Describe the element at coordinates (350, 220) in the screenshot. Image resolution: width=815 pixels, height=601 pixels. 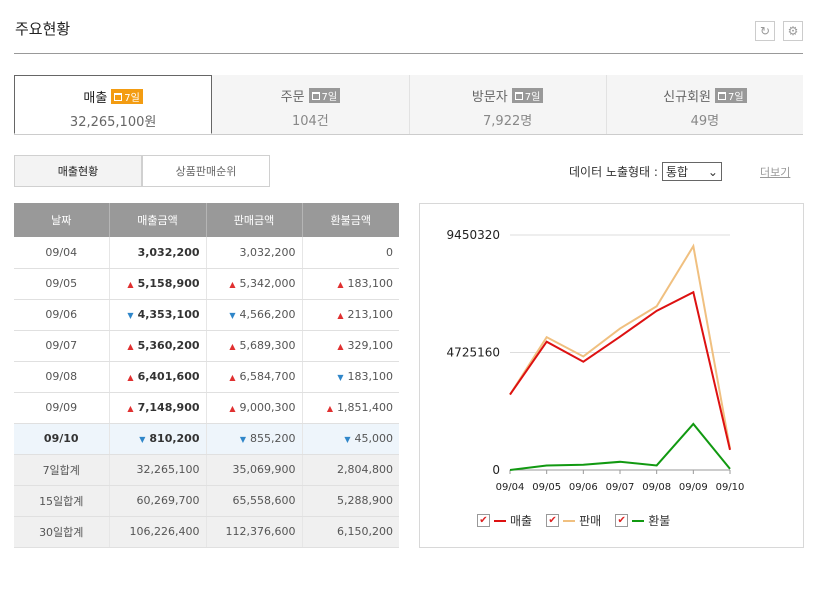
I see `column-header: 환불금액` at that location.